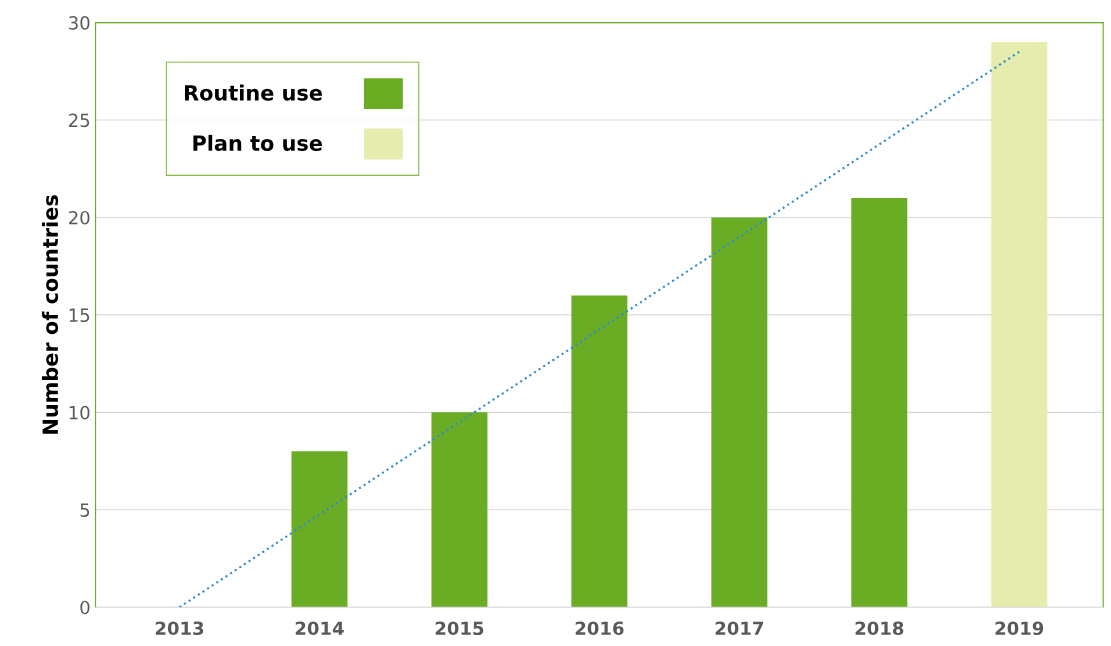  Describe the element at coordinates (879, 628) in the screenshot. I see `x-tick-label: 2018` at that location.